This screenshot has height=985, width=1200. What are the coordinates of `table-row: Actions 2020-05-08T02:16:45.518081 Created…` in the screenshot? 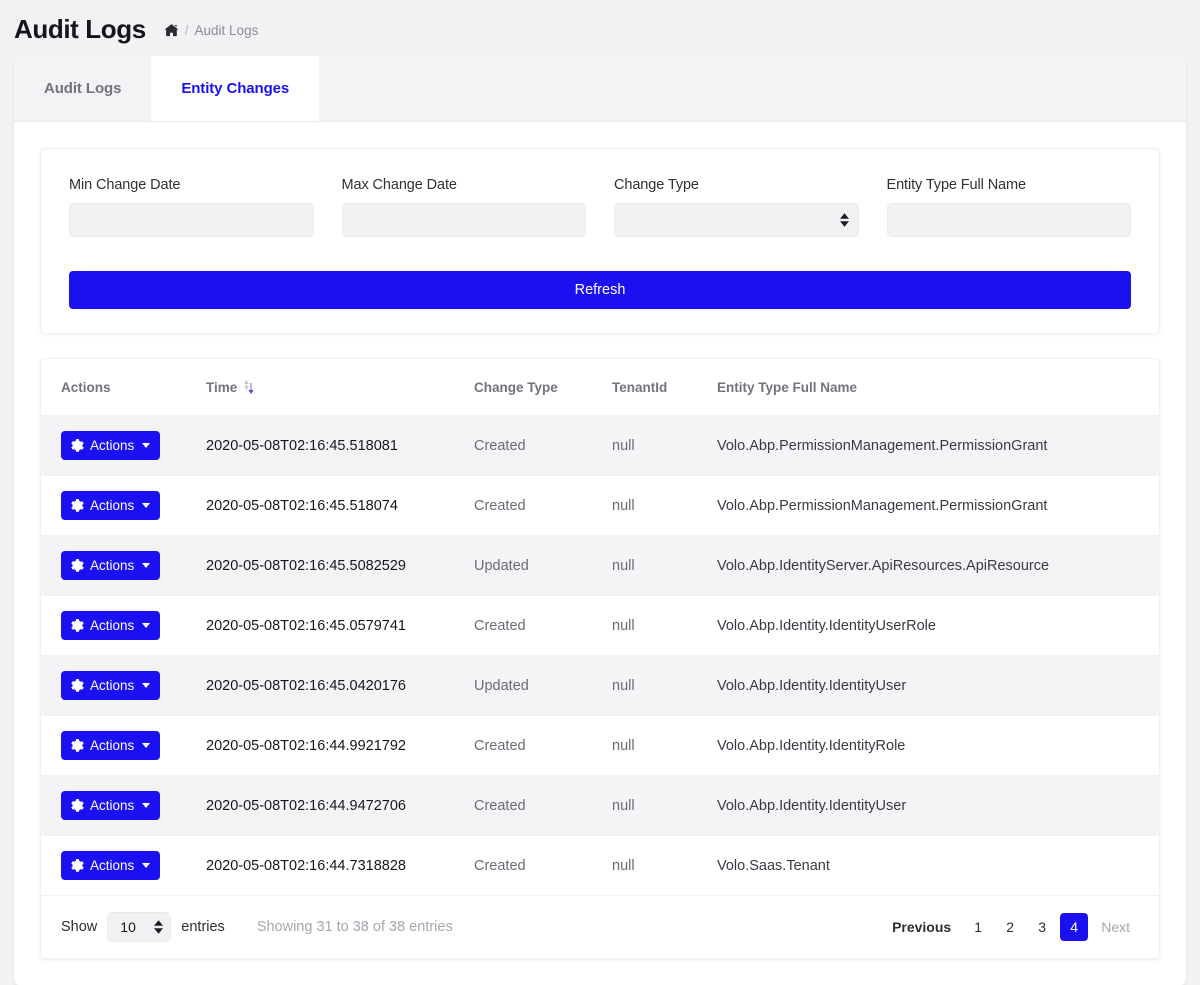 It's located at (600, 445).